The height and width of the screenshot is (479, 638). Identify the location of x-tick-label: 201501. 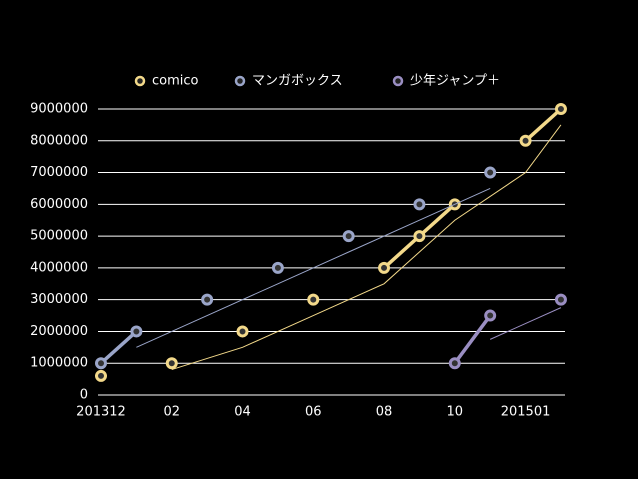
(526, 412).